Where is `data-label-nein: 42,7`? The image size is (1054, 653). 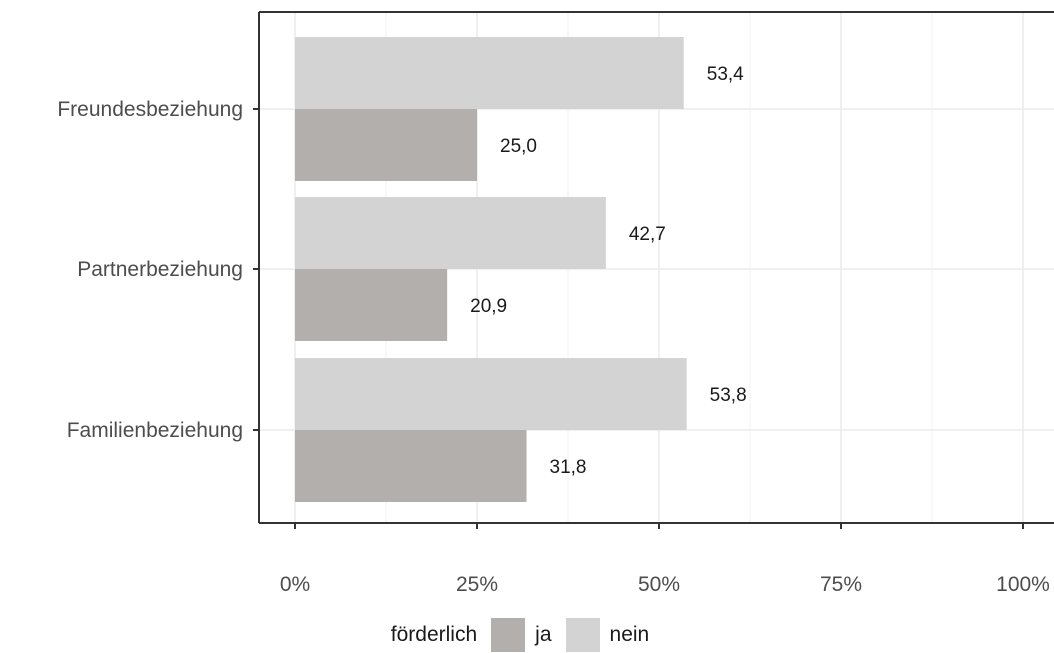
data-label-nein: 42,7 is located at coordinates (647, 234).